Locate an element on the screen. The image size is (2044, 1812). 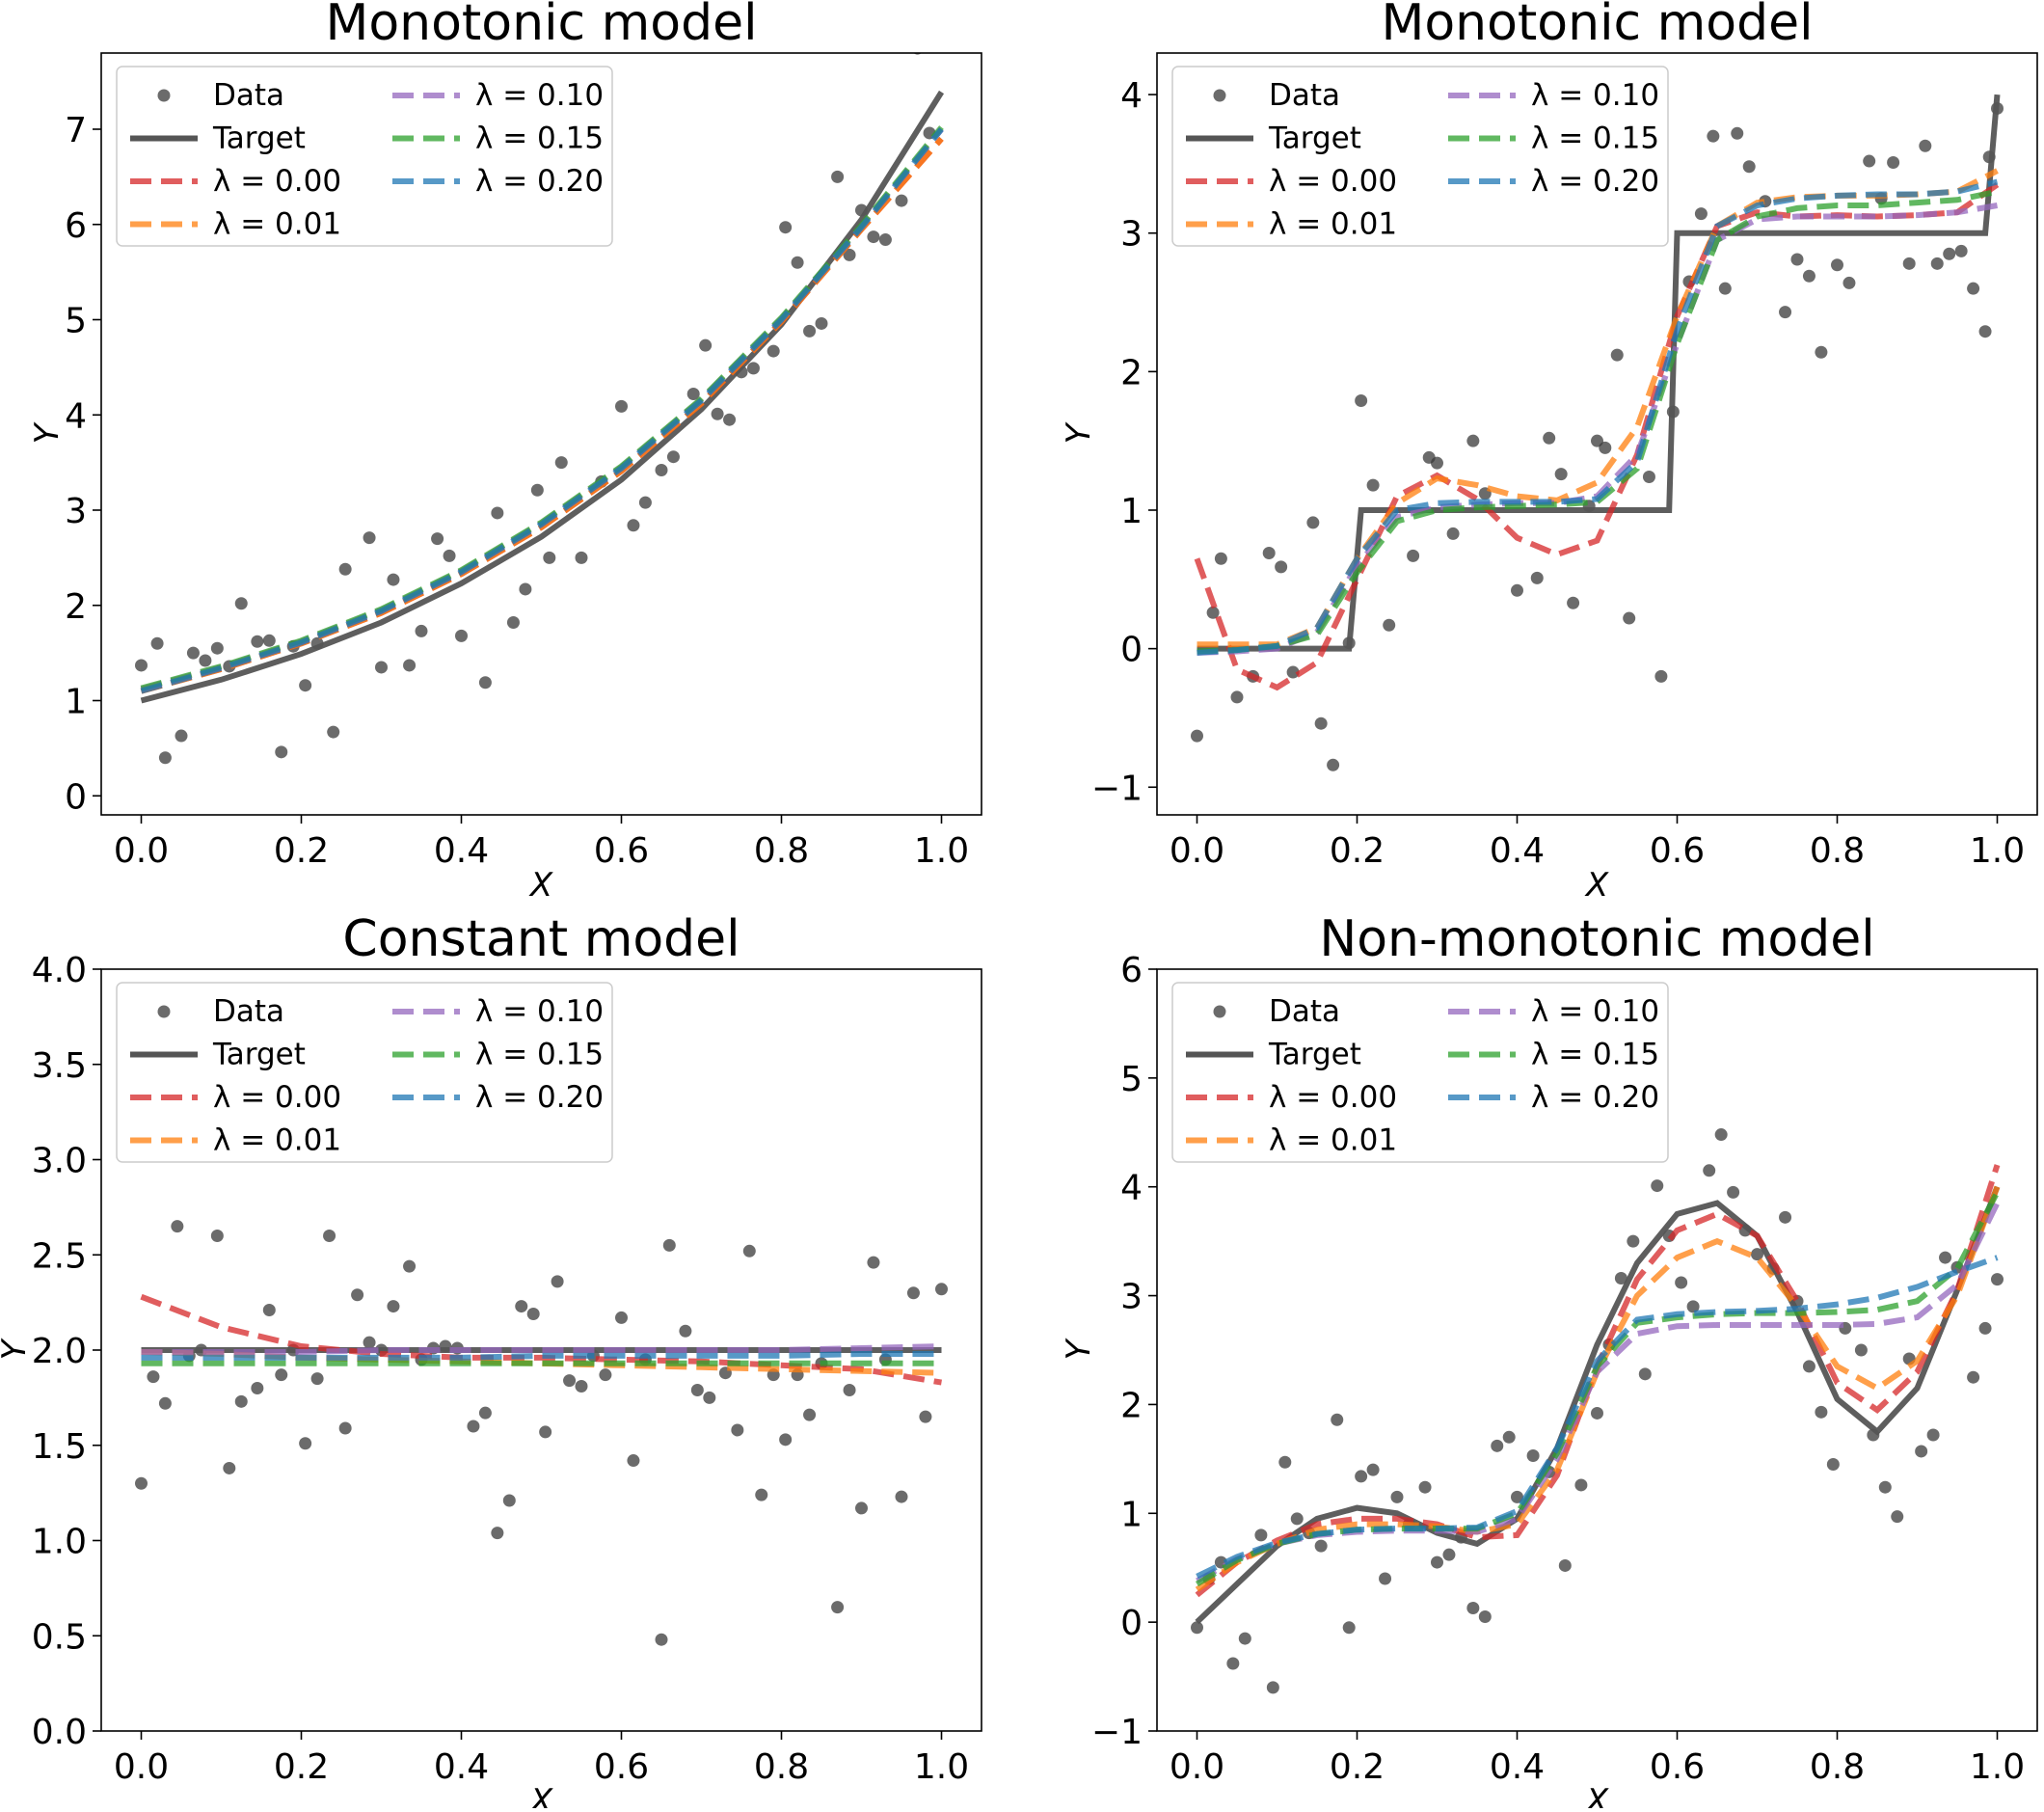
legend-label-target: Target is located at coordinates (259, 139).